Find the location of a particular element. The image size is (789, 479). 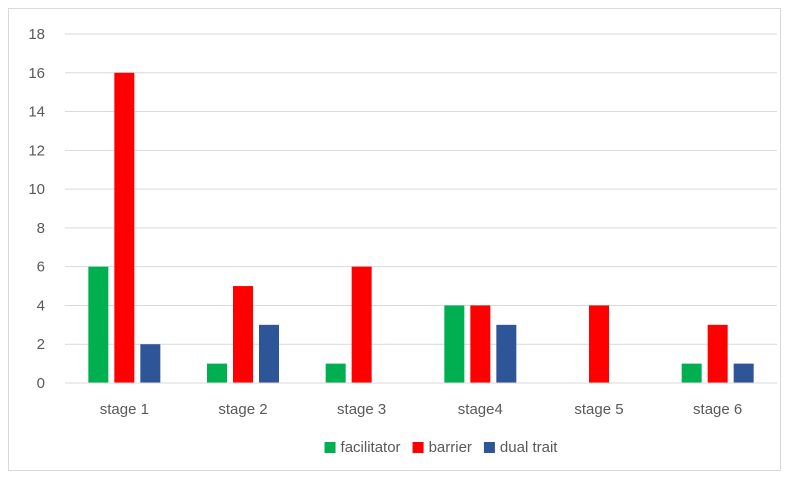

x-tick-label: stage 1 is located at coordinates (124, 409).